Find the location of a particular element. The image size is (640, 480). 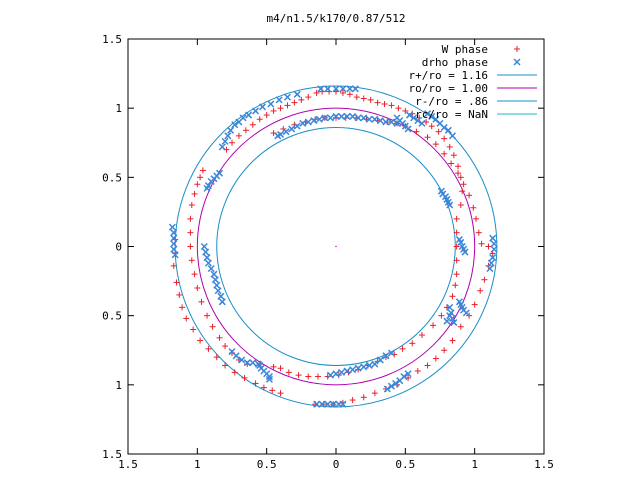

legend-label: r-/ro = .86 is located at coordinates (451, 101).